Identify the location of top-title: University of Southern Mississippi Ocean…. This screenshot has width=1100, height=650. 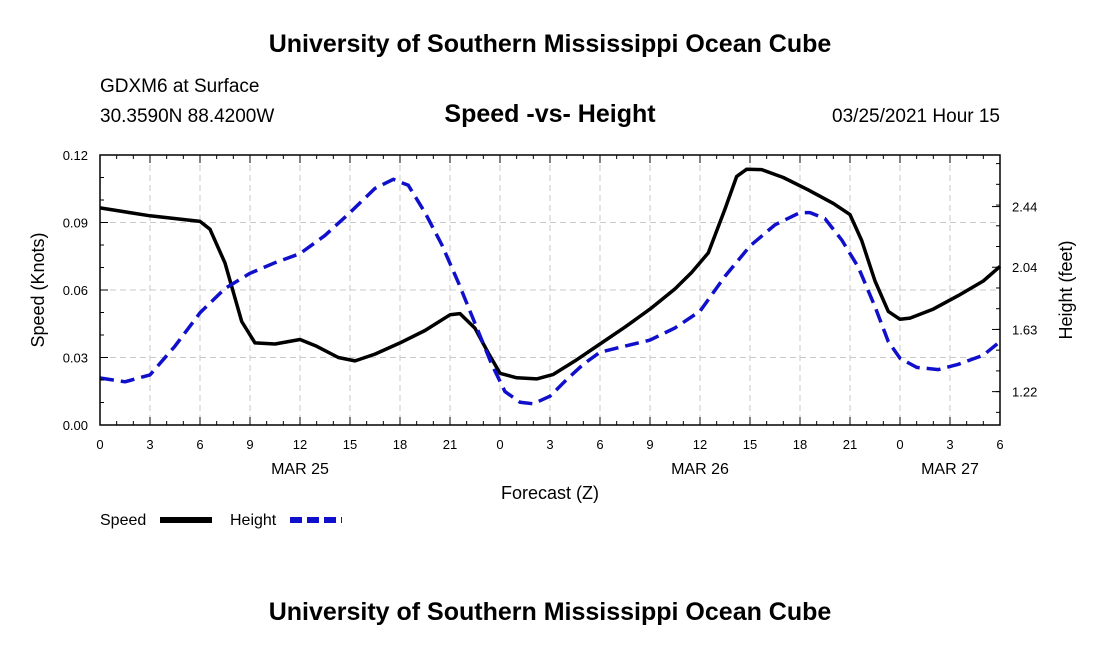
(550, 44).